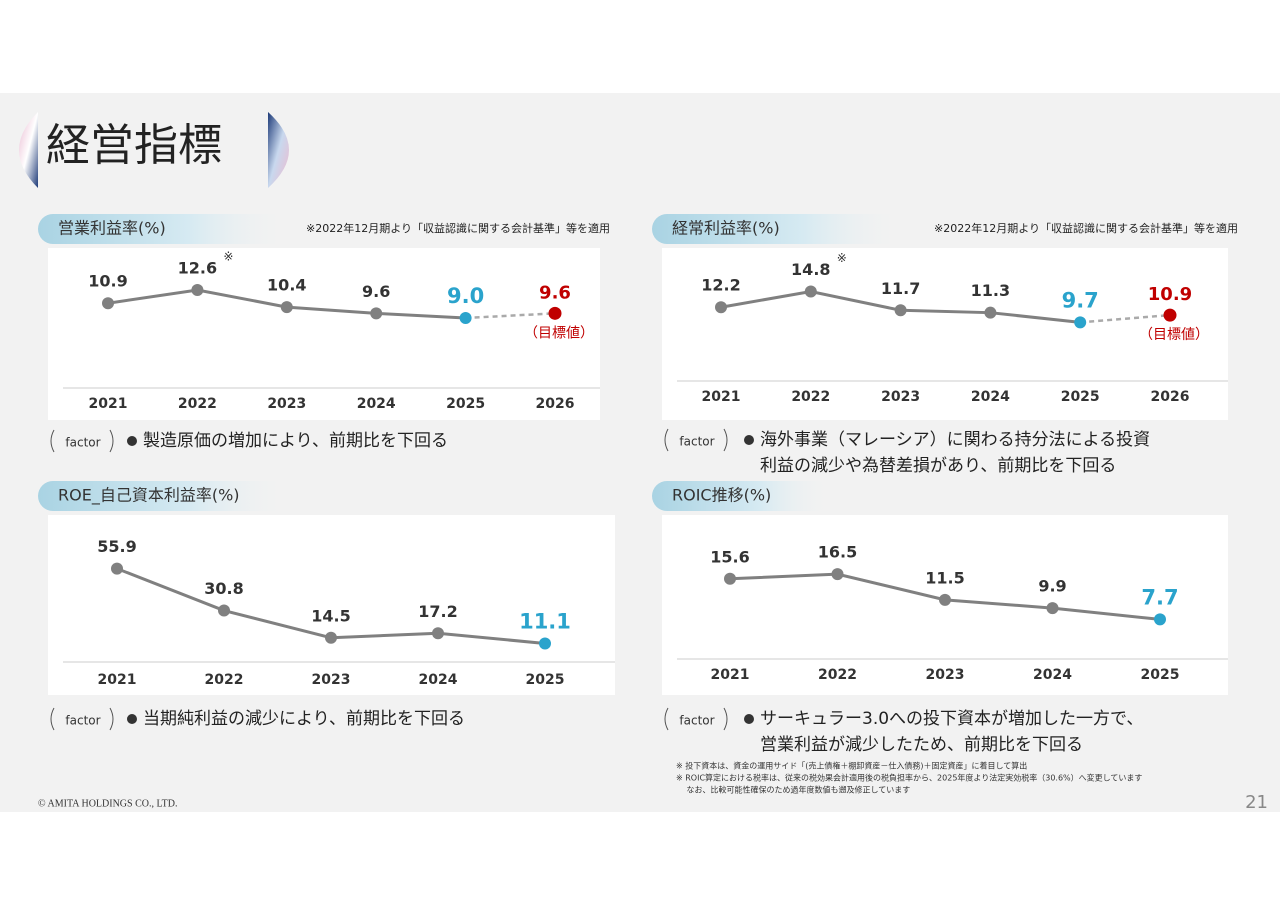 Image resolution: width=1280 pixels, height=905 pixels. What do you see at coordinates (944, 577) in the screenshot?
I see `value-label: 11.5` at bounding box center [944, 577].